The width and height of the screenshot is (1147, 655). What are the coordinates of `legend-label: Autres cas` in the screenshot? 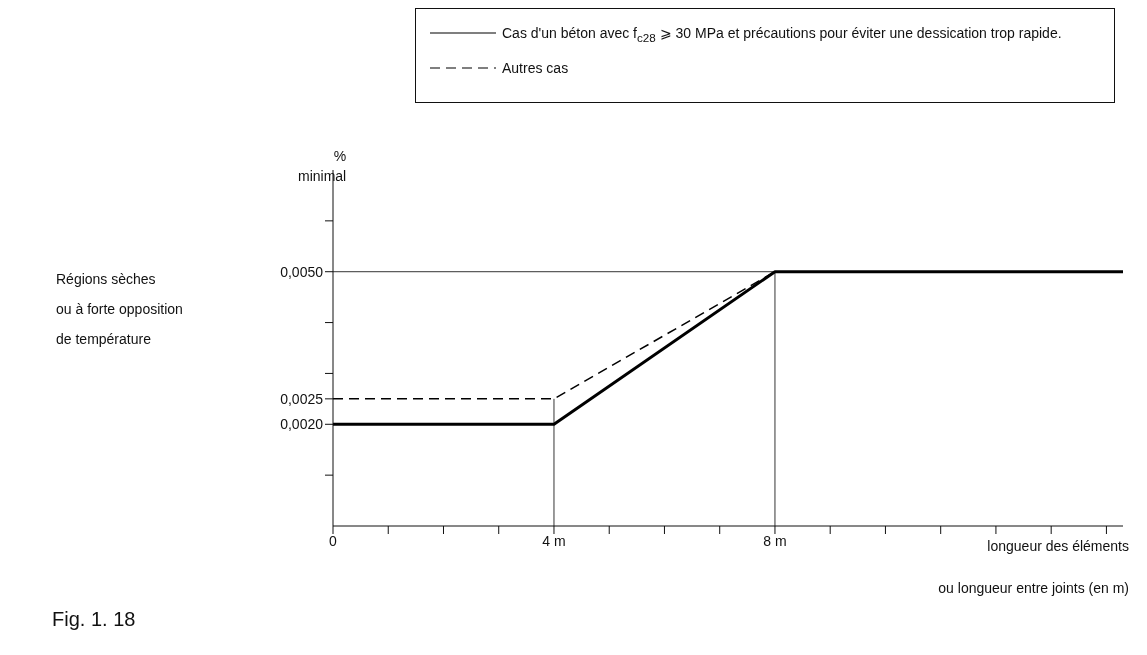 It's located at (535, 68).